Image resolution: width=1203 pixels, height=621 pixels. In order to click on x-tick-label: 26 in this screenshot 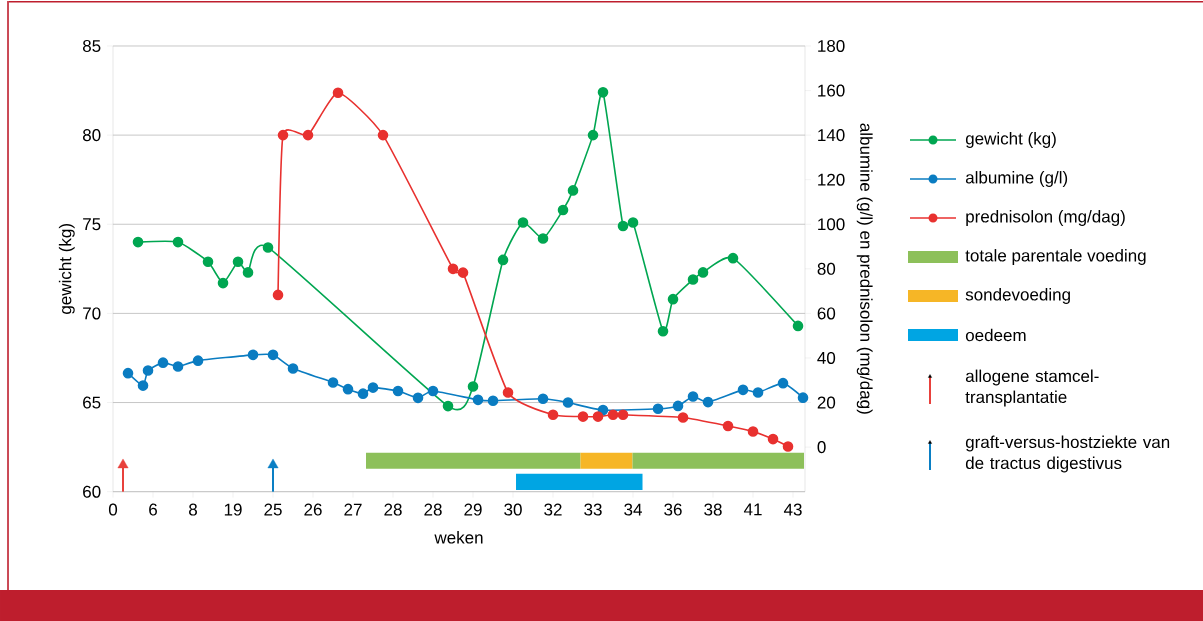, I will do `click(313, 509)`.